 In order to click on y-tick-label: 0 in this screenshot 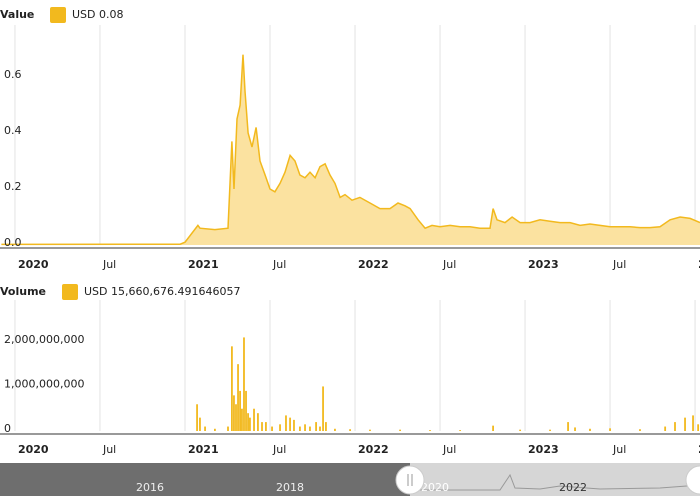, I will do `click(7, 428)`.